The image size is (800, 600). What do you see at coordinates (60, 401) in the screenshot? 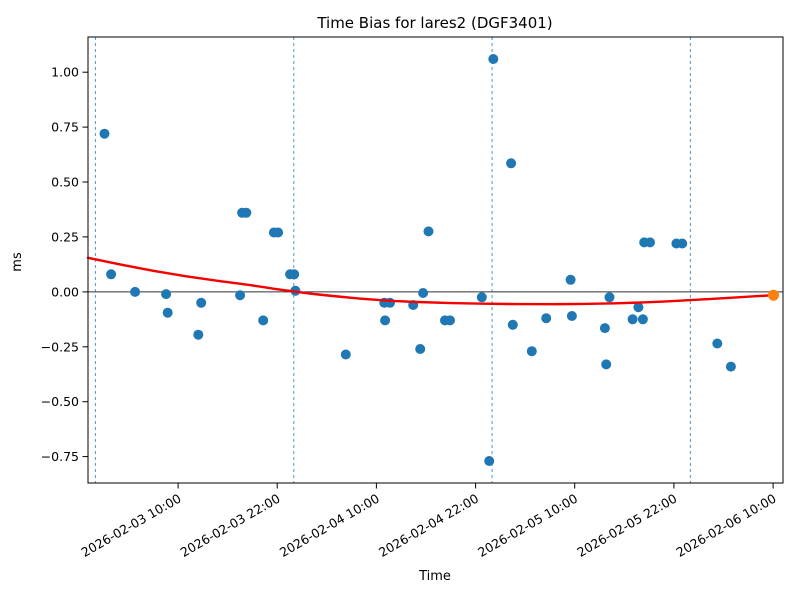
I see `y-tick-label: −0.50` at bounding box center [60, 401].